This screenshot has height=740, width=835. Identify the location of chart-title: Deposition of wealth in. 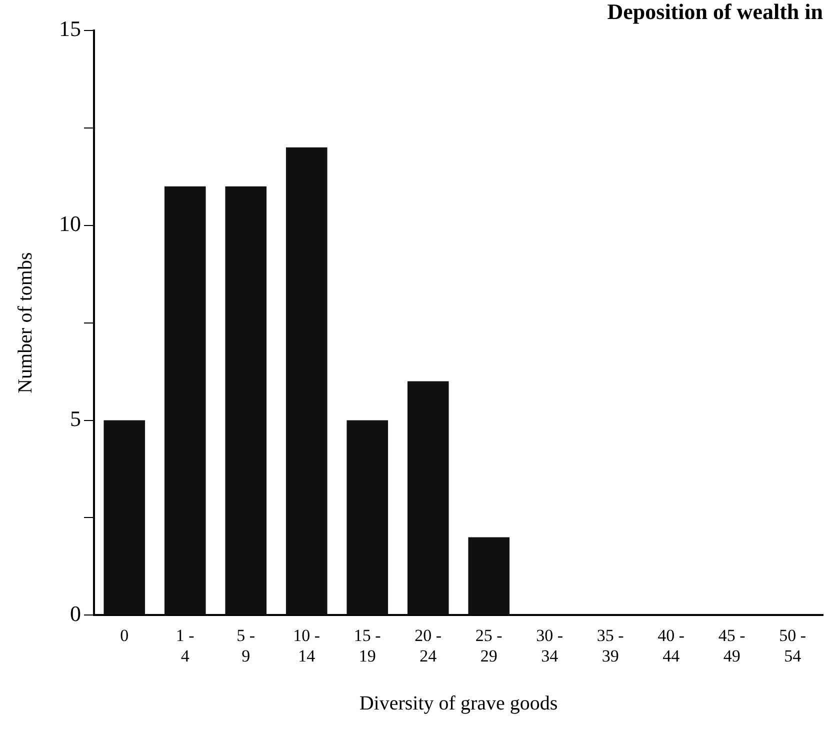
(715, 12).